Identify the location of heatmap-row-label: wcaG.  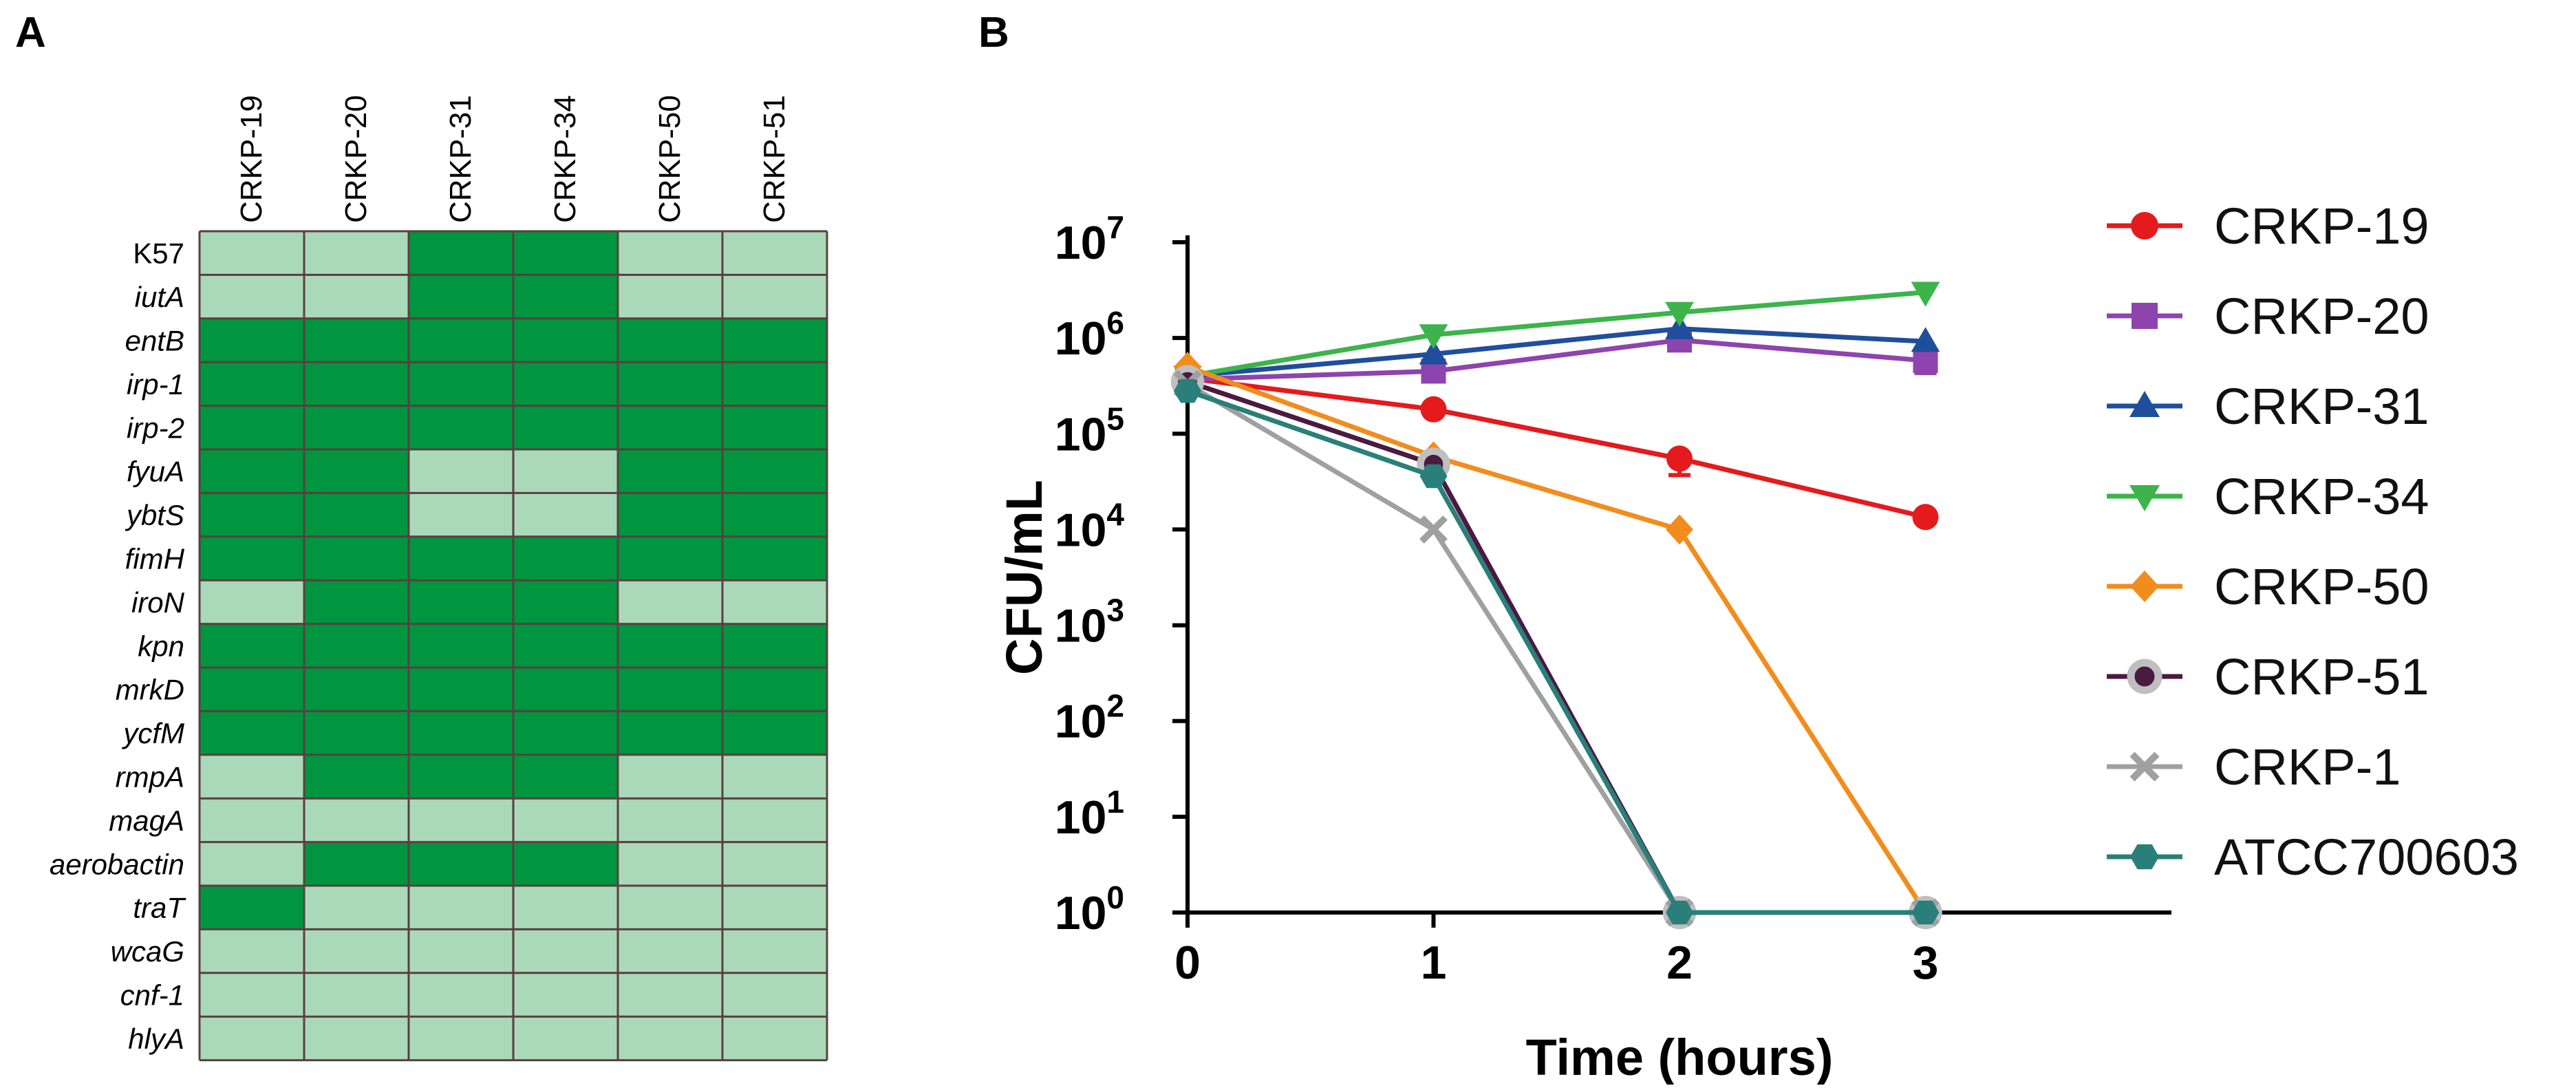
(147, 952).